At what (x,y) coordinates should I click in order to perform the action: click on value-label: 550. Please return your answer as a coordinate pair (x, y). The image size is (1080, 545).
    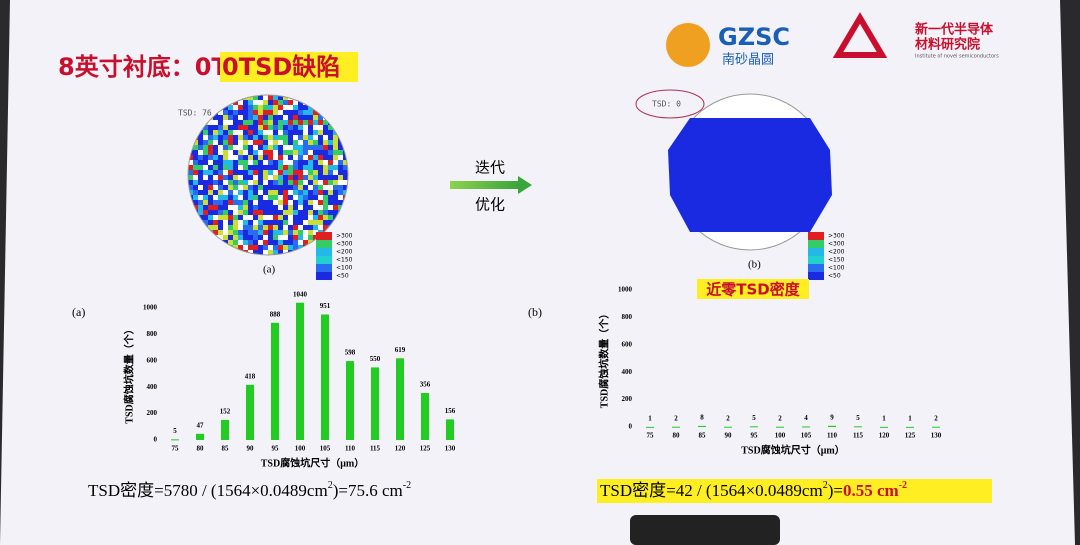
    Looking at the image, I should click on (375, 359).